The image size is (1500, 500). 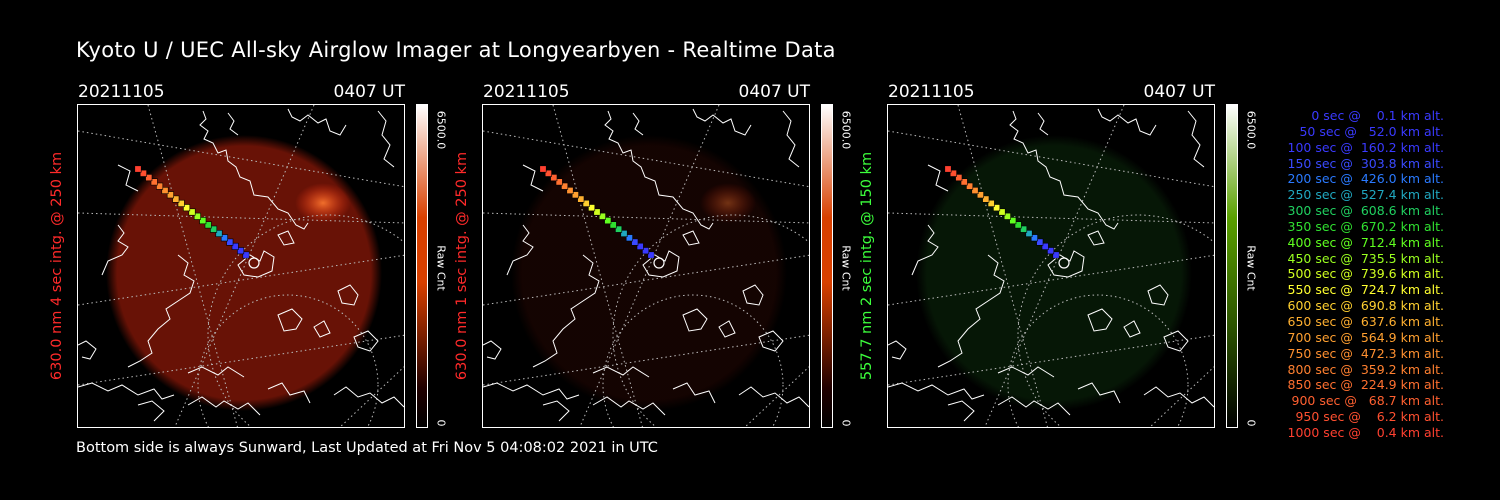 I want to click on legend-entry: 700 sec @ 564.9 km alt., so click(x=1364, y=337).